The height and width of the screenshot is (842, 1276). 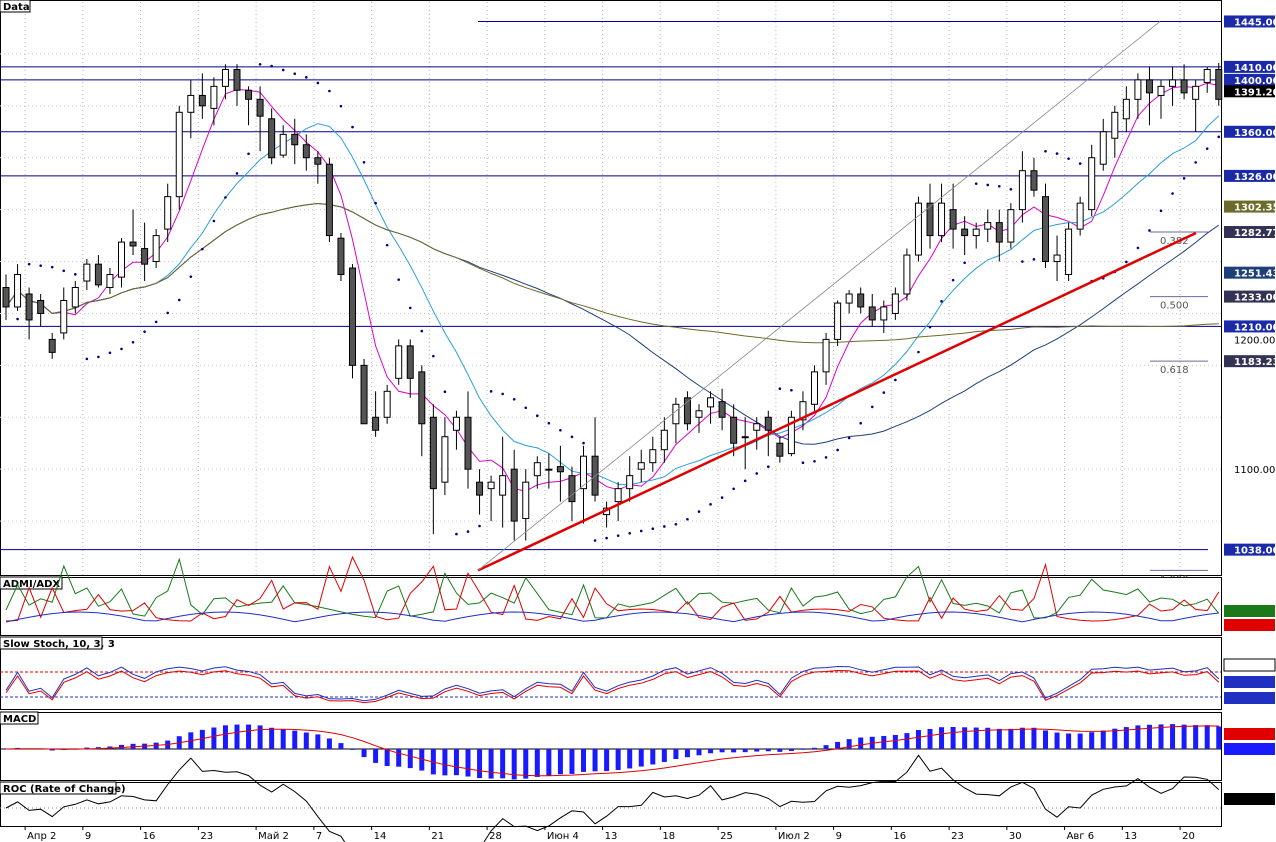 I want to click on roc-panel: ROC (Rate of Change), so click(x=637, y=798).